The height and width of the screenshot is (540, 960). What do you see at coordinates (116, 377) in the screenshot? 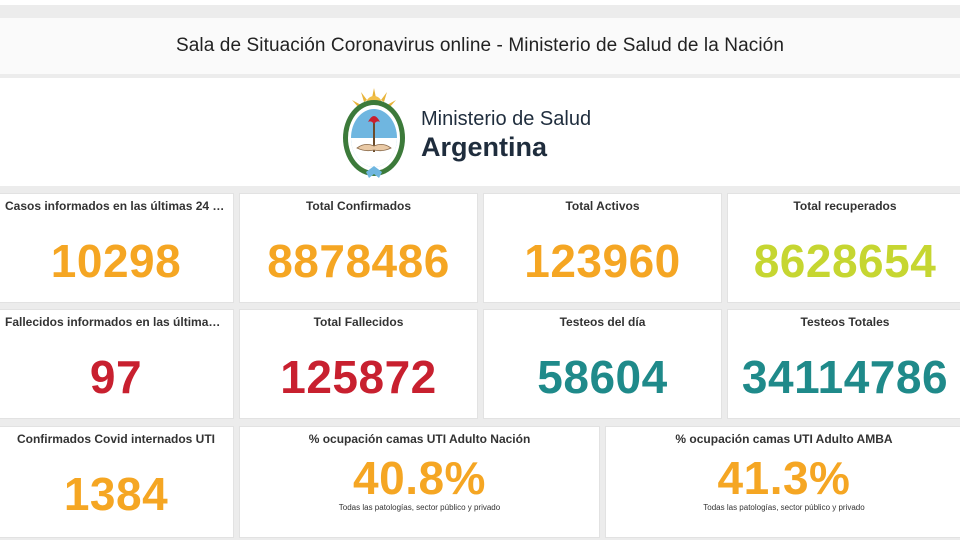
I see `card-value: 97` at bounding box center [116, 377].